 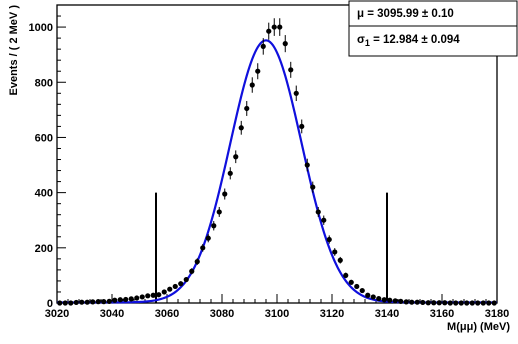 What do you see at coordinates (44, 249) in the screenshot?
I see `y-tick-label: 200` at bounding box center [44, 249].